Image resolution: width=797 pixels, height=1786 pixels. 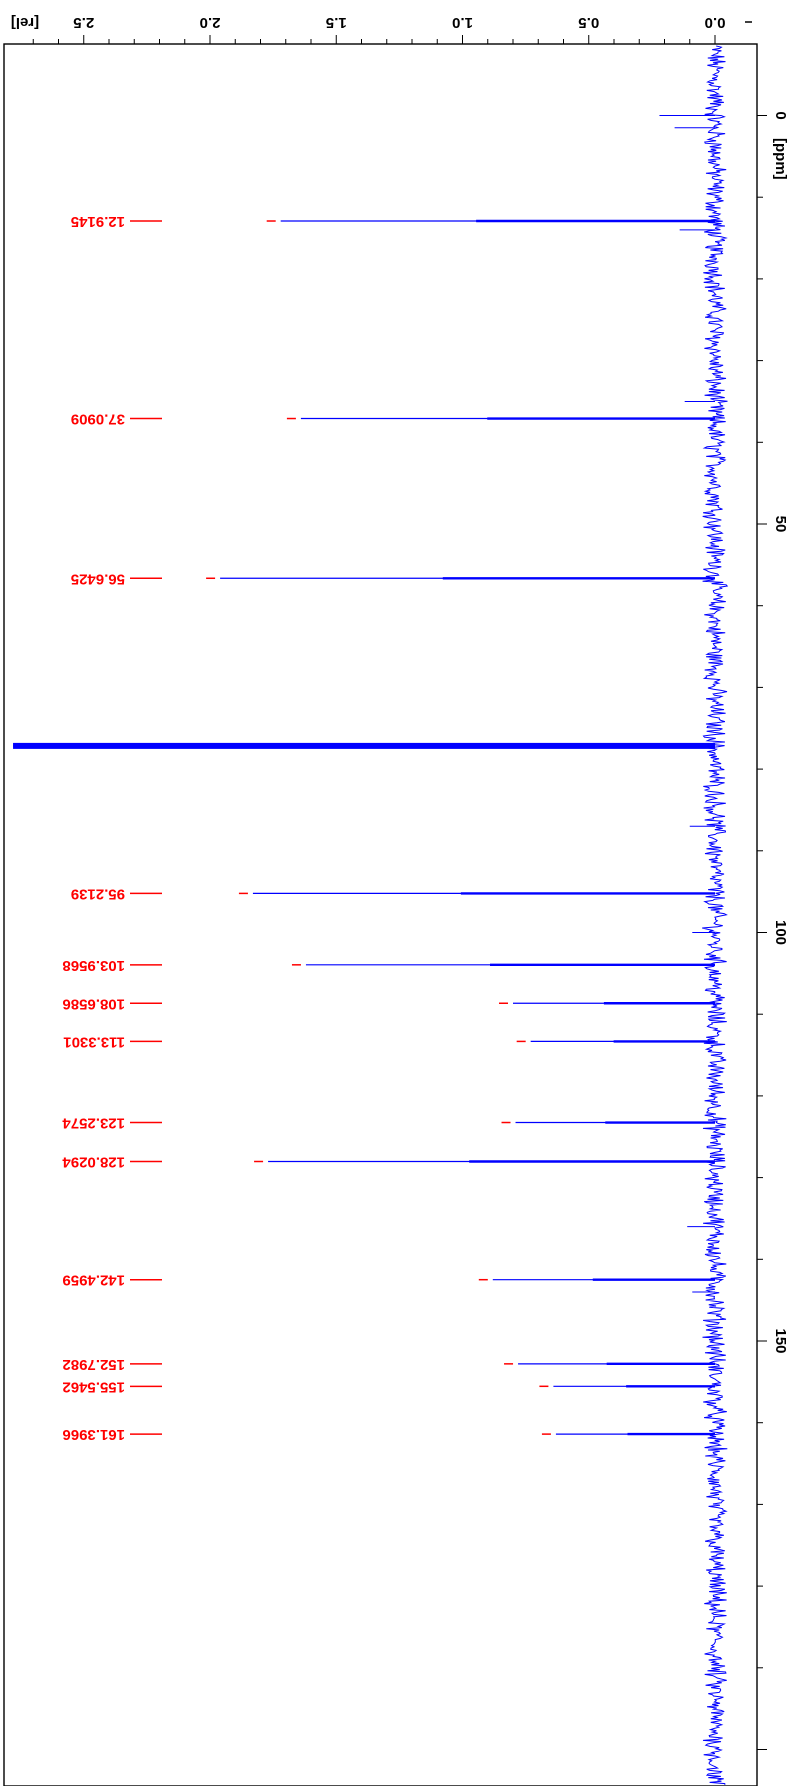 I want to click on peak-label: 103.9568, so click(x=93, y=965).